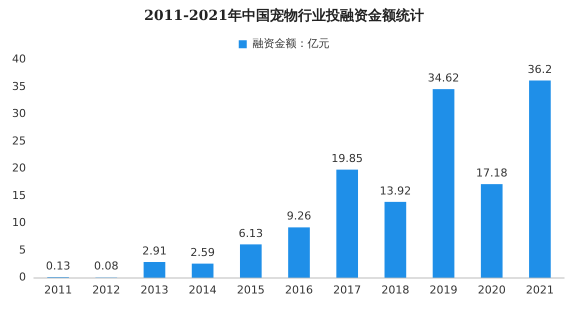 The image size is (576, 327). What do you see at coordinates (19, 223) in the screenshot?
I see `y-tick-label: 10` at bounding box center [19, 223].